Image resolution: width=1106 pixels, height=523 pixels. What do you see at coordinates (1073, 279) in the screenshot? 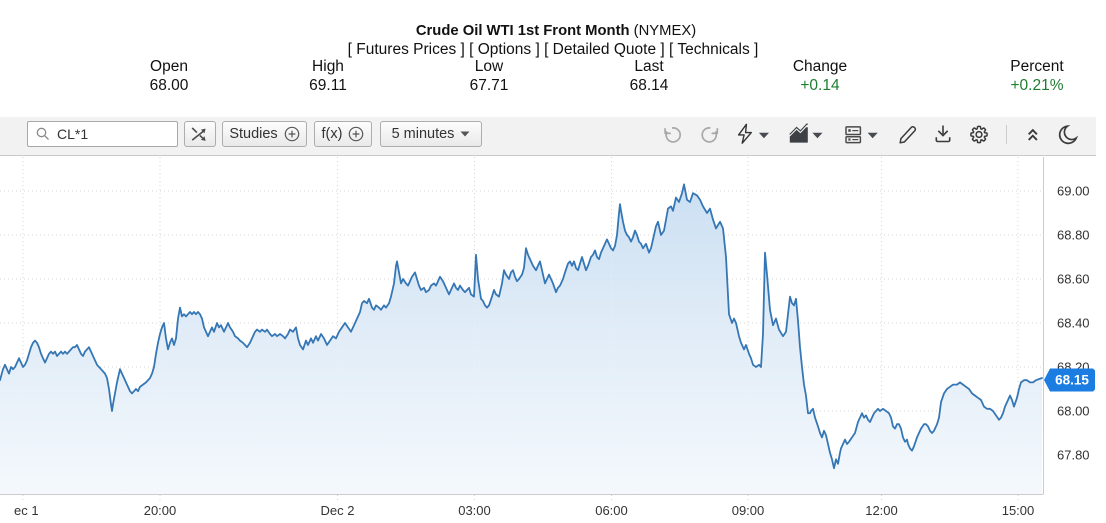
I see `svg-text: 68.60` at bounding box center [1073, 279].